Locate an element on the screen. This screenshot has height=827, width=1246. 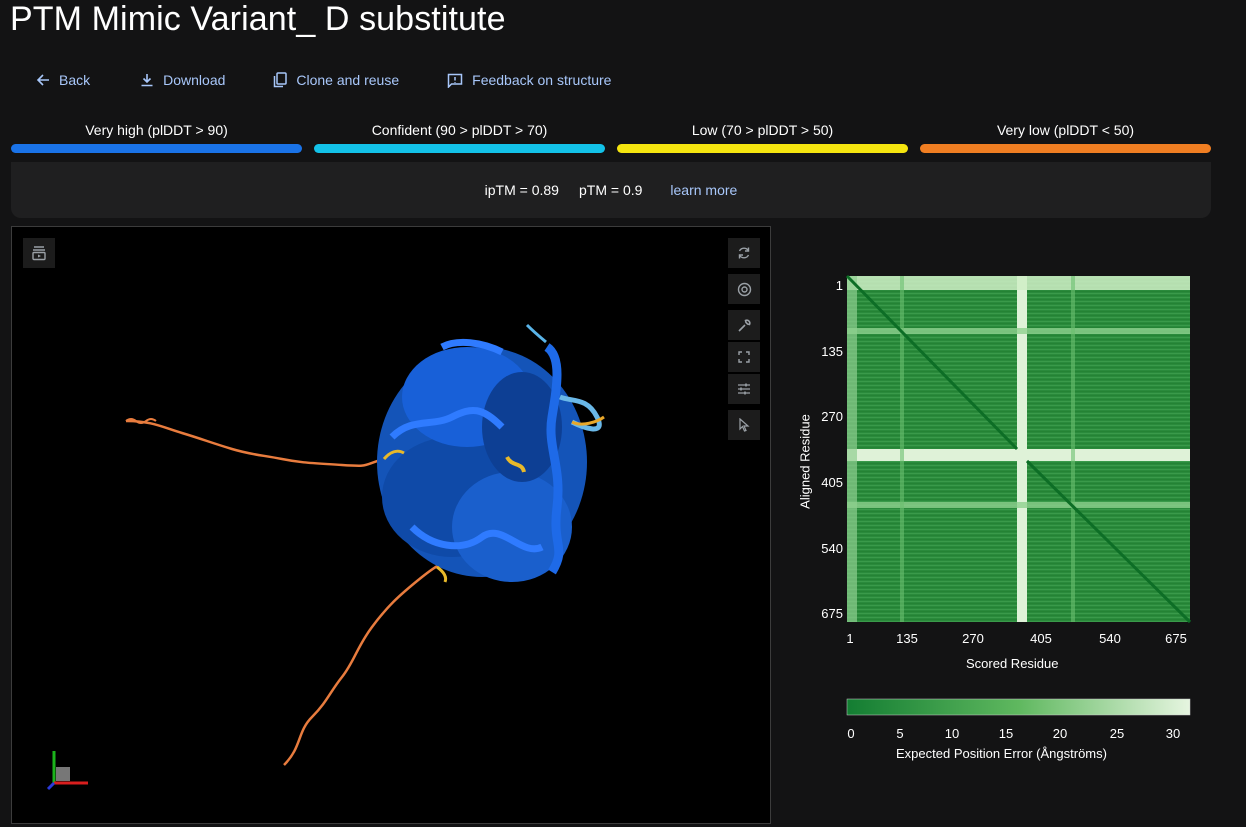
colorbar-tick: 30 is located at coordinates (1173, 733).